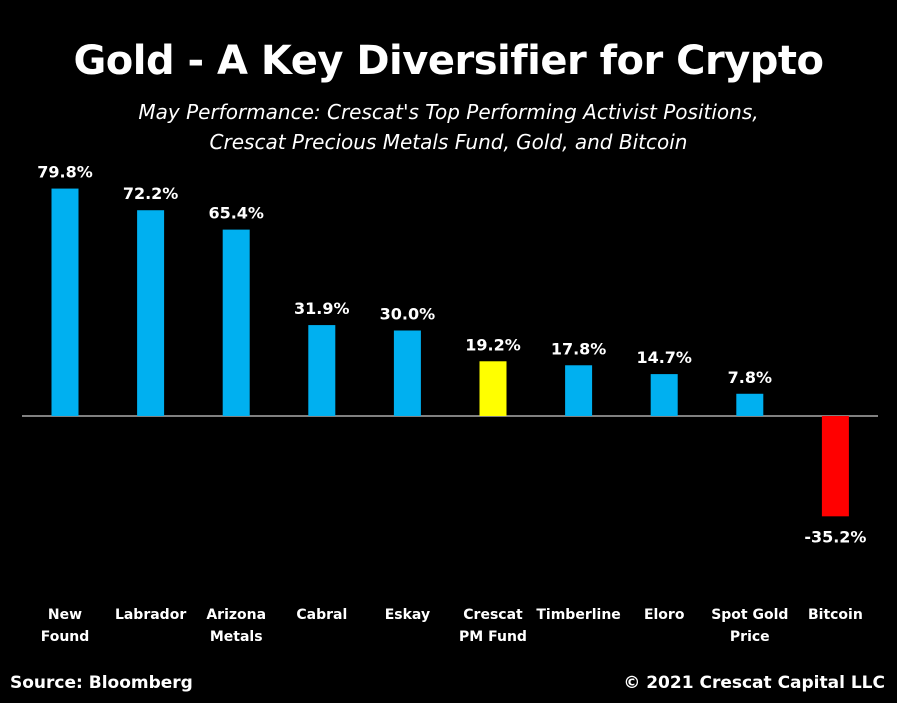 This screenshot has height=703, width=897. What do you see at coordinates (664, 615) in the screenshot?
I see `category-label-7: Eloro` at bounding box center [664, 615].